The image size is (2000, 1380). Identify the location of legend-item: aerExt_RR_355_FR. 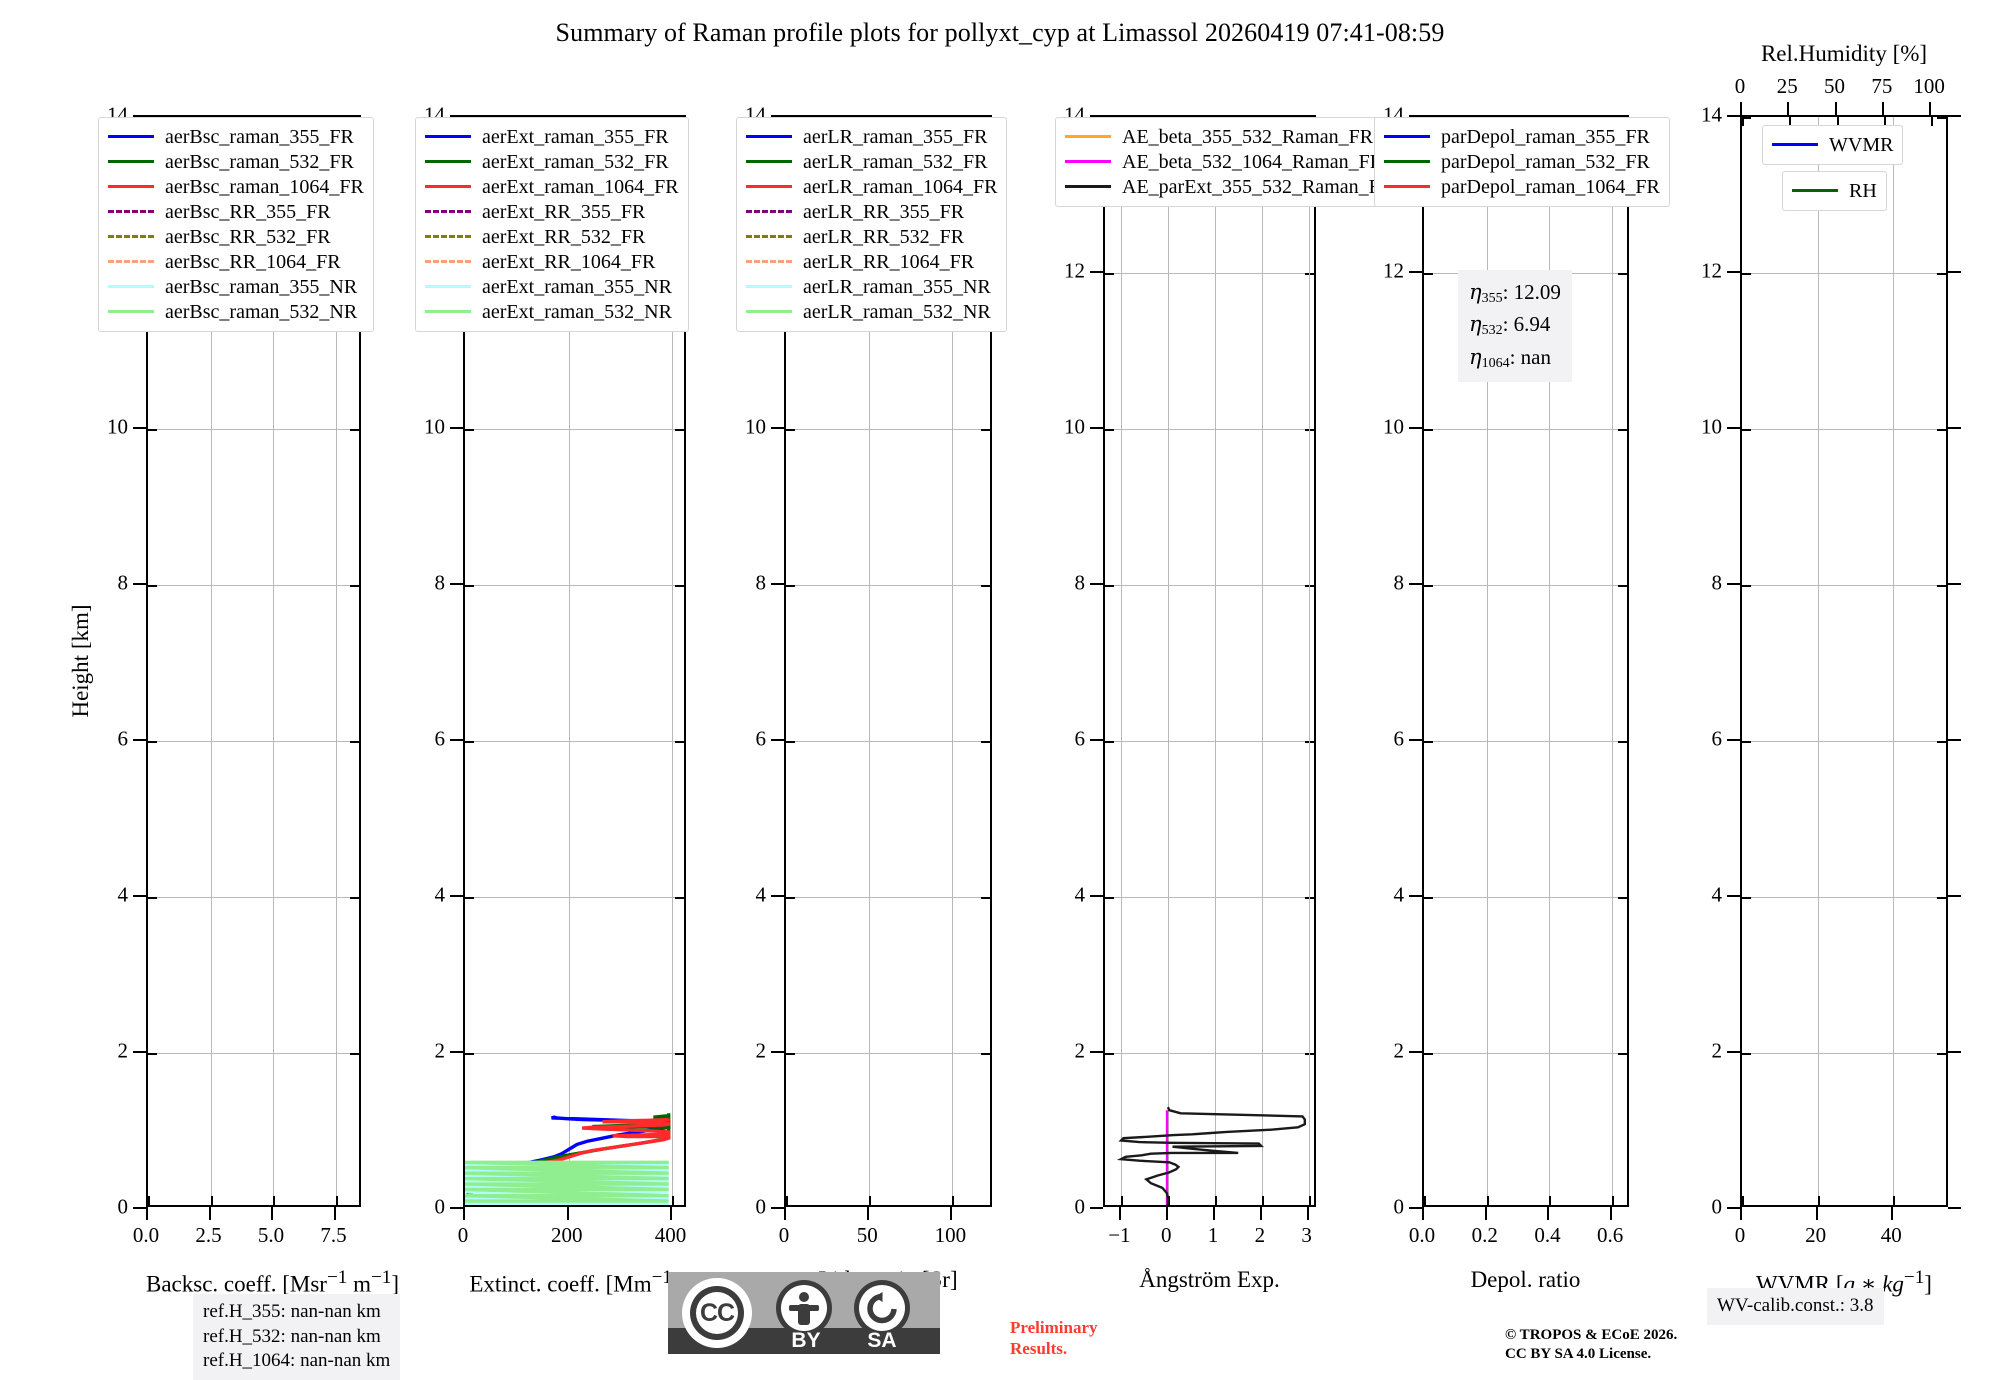
(552, 211).